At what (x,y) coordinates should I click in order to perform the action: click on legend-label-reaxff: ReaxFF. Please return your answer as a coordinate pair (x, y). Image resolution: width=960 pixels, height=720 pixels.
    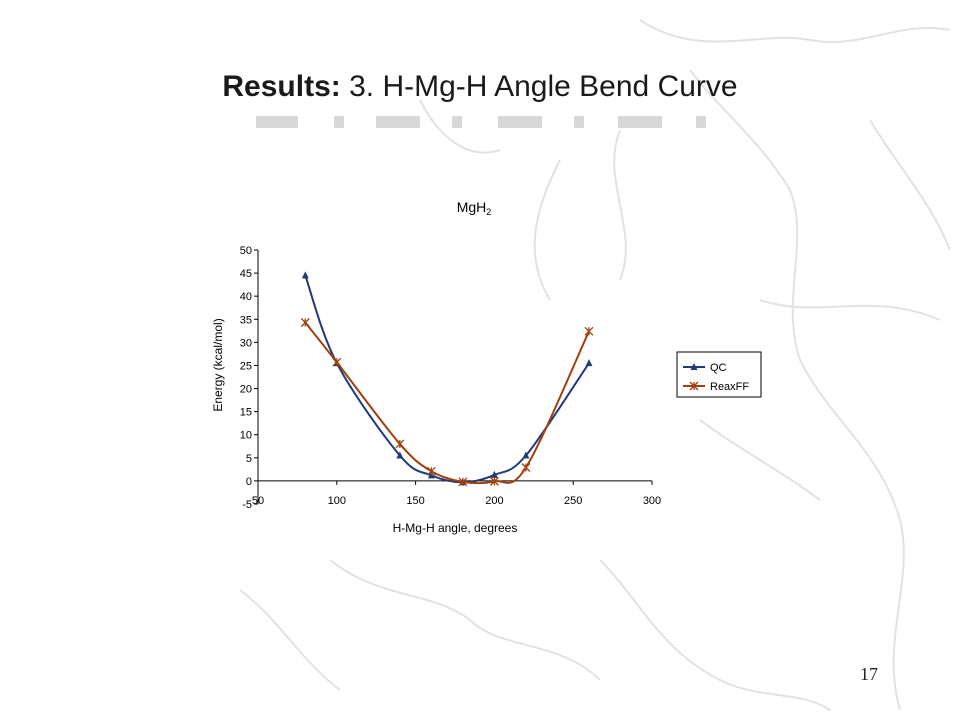
    Looking at the image, I should click on (729, 387).